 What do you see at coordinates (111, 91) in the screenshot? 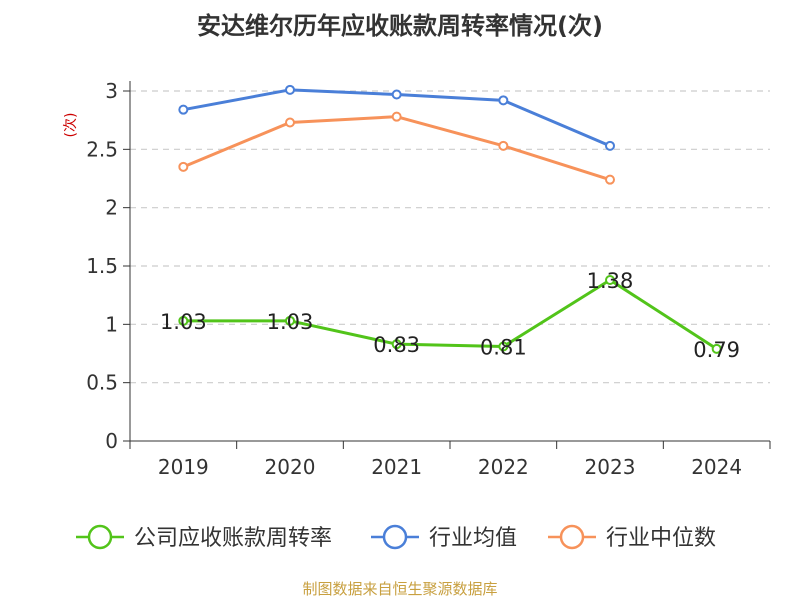
I see `y-tick-label: 3` at bounding box center [111, 91].